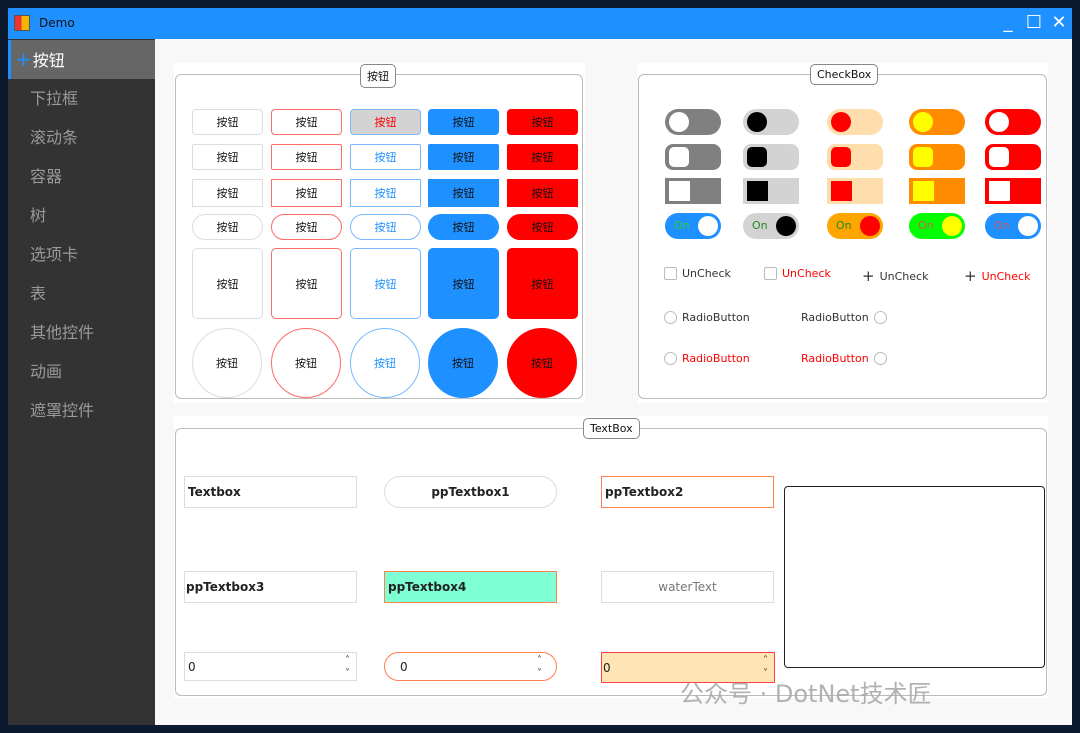 This screenshot has height=733, width=1080. Describe the element at coordinates (38, 215) in the screenshot. I see `sidebar-item-label: 树` at that location.